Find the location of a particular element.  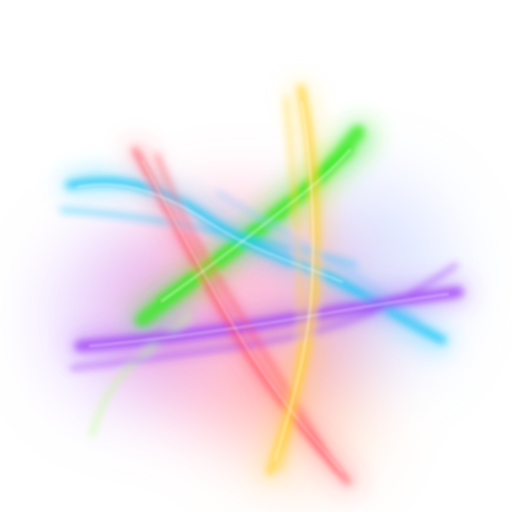

green-streak-secondary is located at coordinates (255, 226).